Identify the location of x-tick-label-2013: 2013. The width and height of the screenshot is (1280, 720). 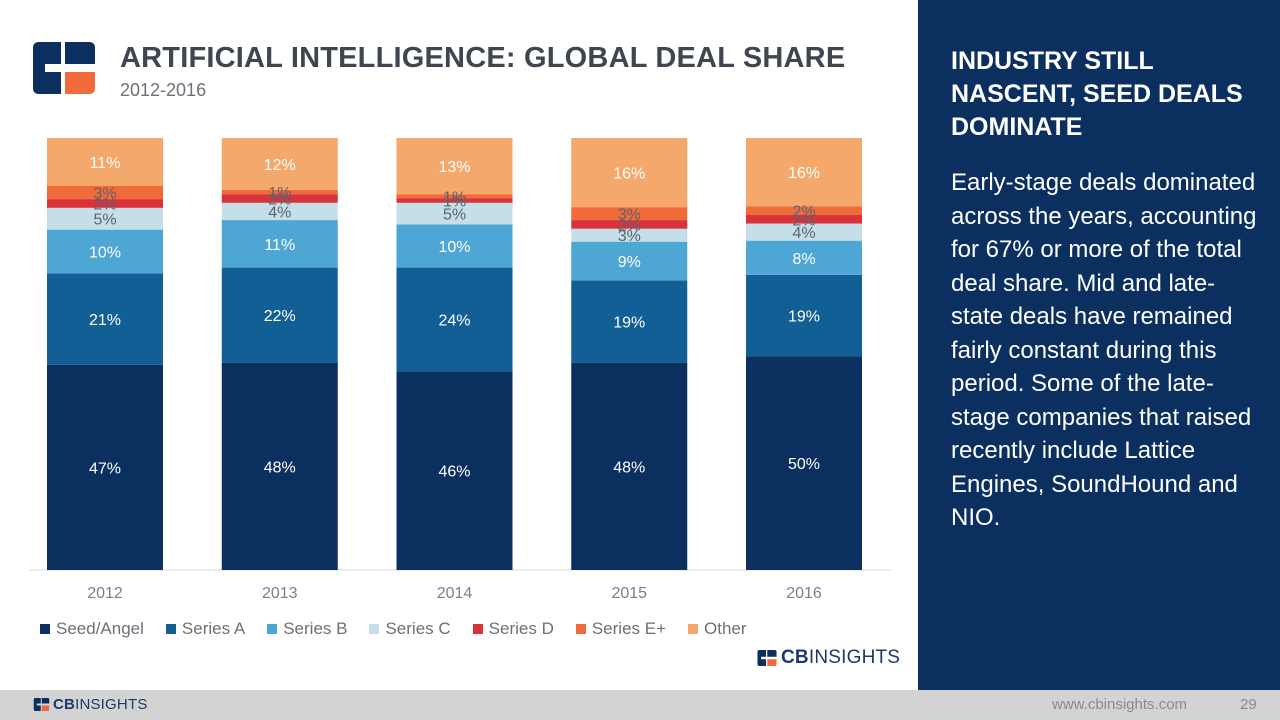
(280, 593).